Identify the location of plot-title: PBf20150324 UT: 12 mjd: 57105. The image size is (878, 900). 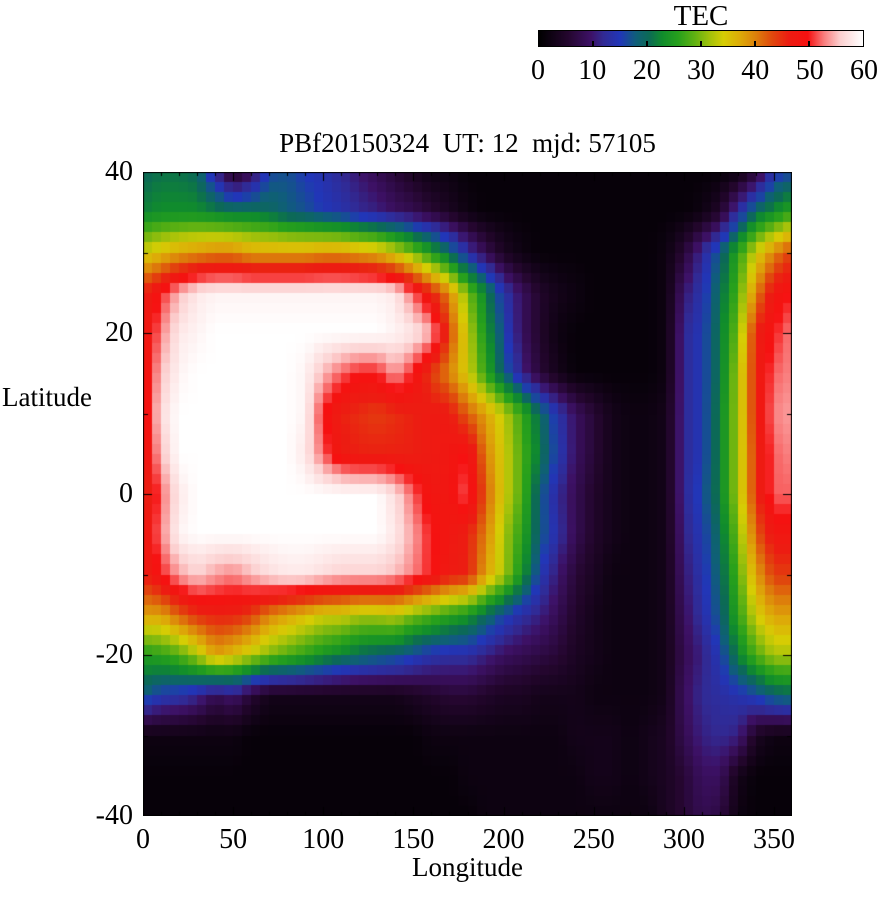
(467, 143).